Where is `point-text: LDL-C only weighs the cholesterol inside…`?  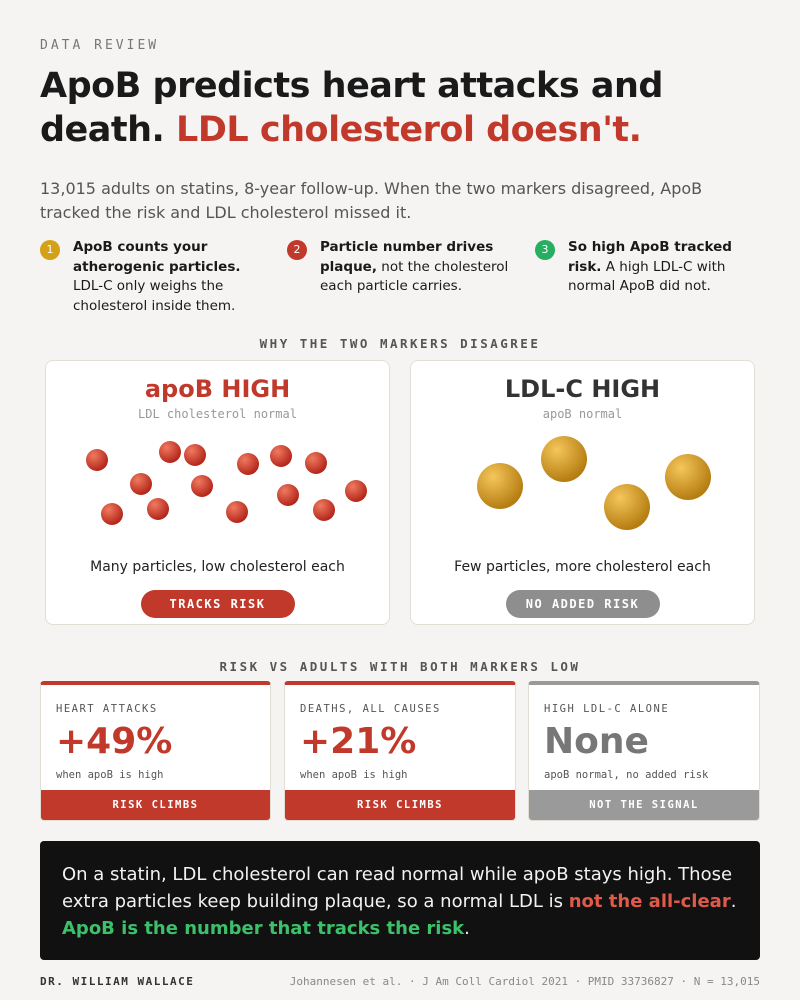
point-text: LDL-C only weighs the cholesterol inside… is located at coordinates (154, 296).